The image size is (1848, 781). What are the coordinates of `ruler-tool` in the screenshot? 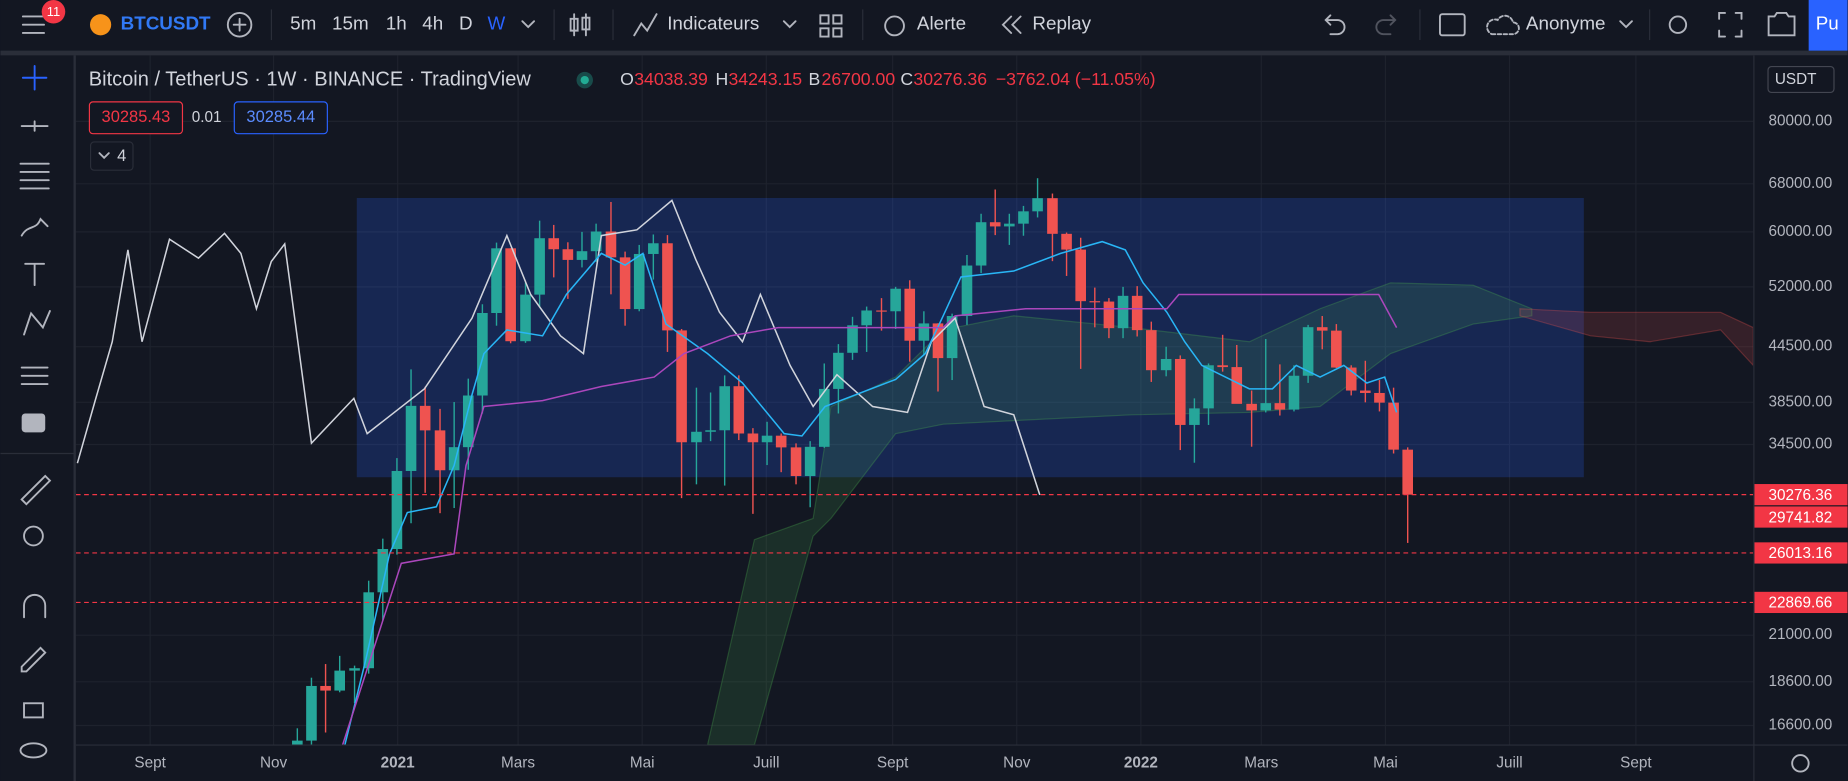 It's located at (36, 490).